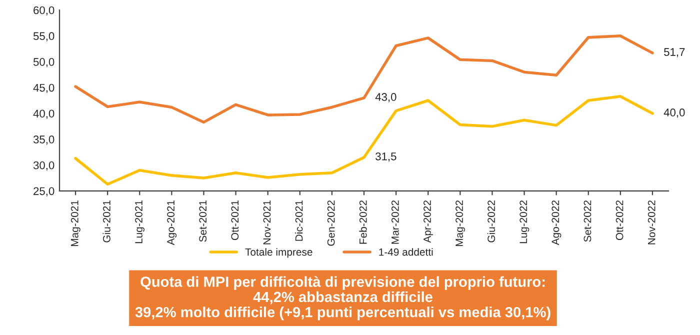 Image resolution: width=700 pixels, height=335 pixels. Describe the element at coordinates (299, 220) in the screenshot. I see `x-tick-label: Dic-2021` at that location.